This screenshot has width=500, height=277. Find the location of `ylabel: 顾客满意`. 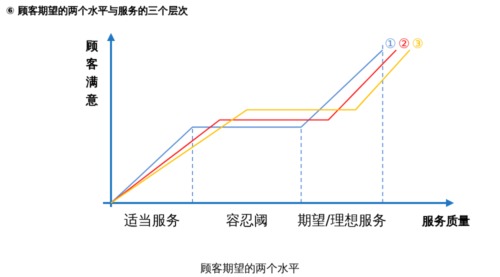

ylabel: 顾客满意 is located at coordinates (92, 73).